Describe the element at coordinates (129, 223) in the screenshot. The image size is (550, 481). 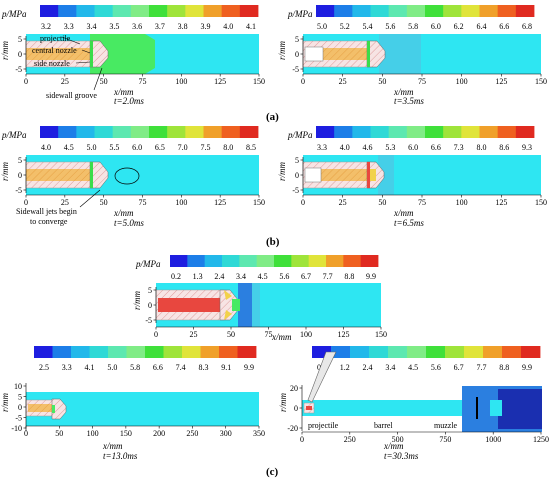
I see `time-label: t=5.0ms` at that location.